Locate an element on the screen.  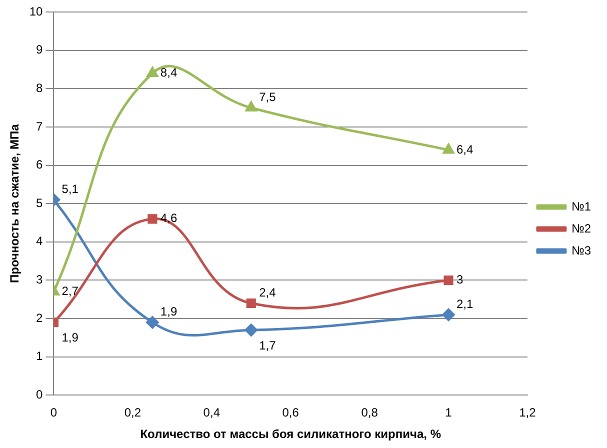
y-tick-label: 5 is located at coordinates (40, 203).